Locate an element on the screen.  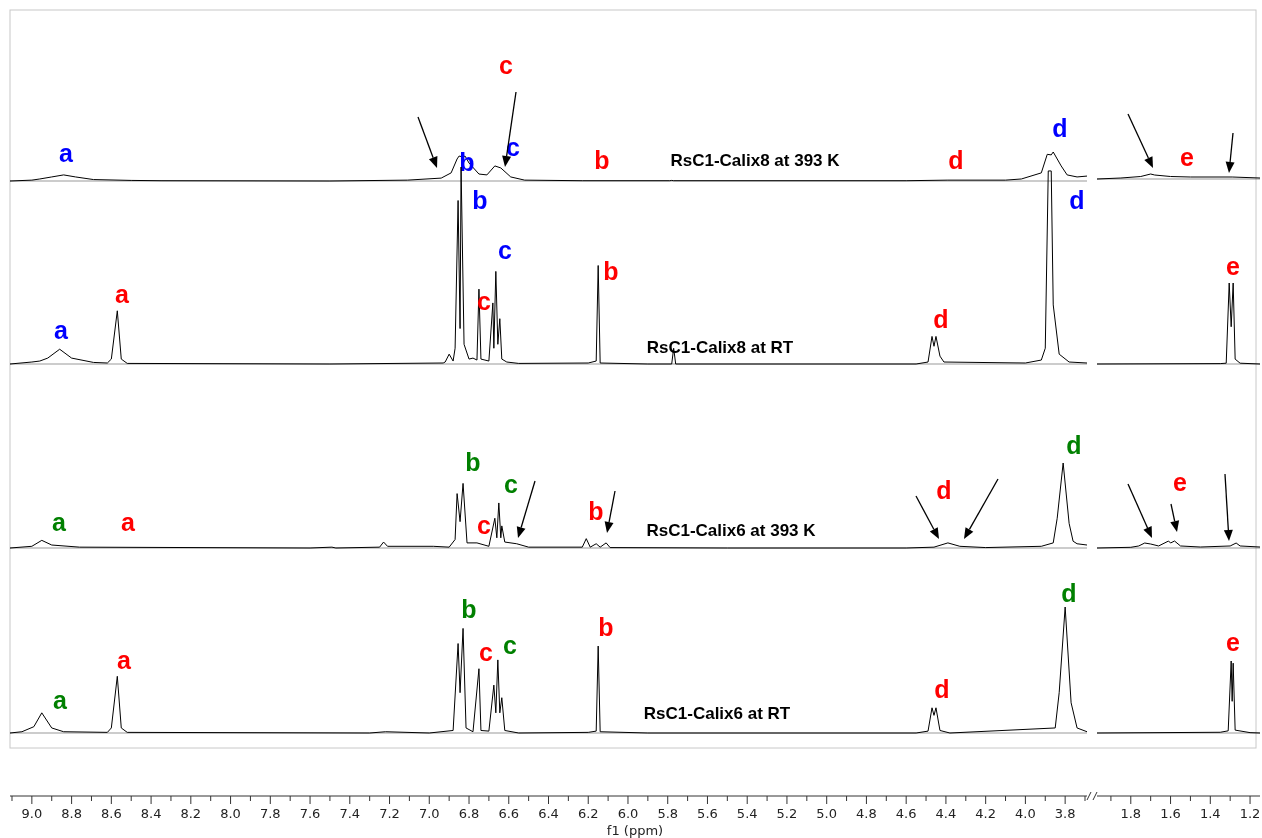
x-tick-label: 1.2 is located at coordinates (1250, 813).